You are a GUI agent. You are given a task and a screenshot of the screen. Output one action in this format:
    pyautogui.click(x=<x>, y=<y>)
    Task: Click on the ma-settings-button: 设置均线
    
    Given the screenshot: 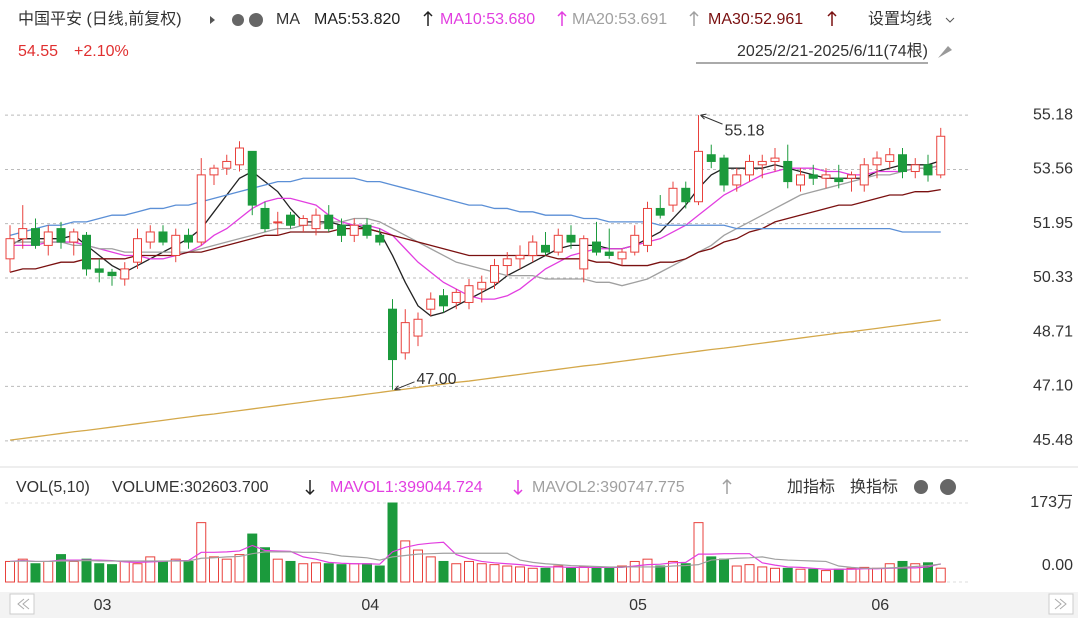 What is the action you would take?
    pyautogui.click(x=900, y=19)
    